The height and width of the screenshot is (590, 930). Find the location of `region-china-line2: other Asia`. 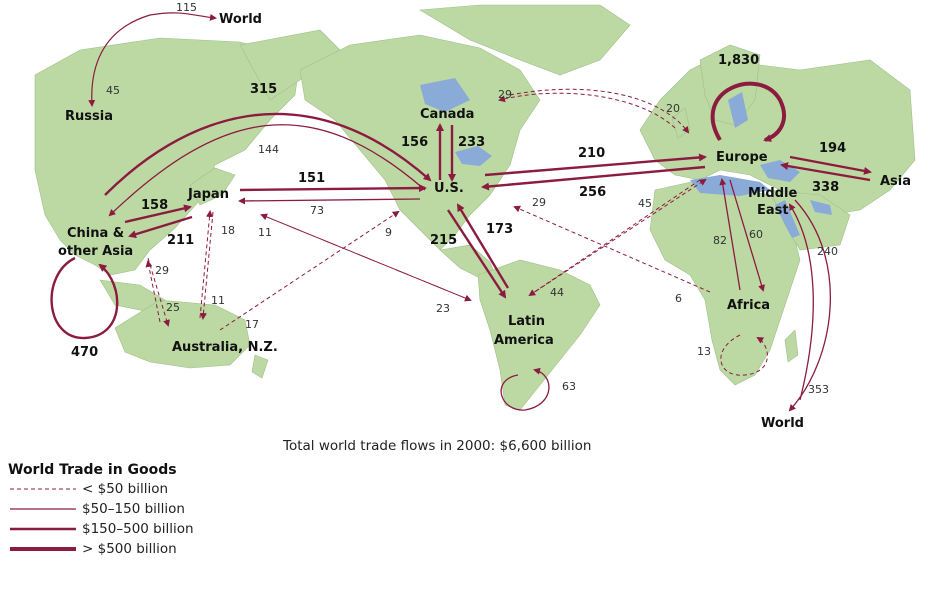

region-china-line2: other Asia is located at coordinates (96, 251).